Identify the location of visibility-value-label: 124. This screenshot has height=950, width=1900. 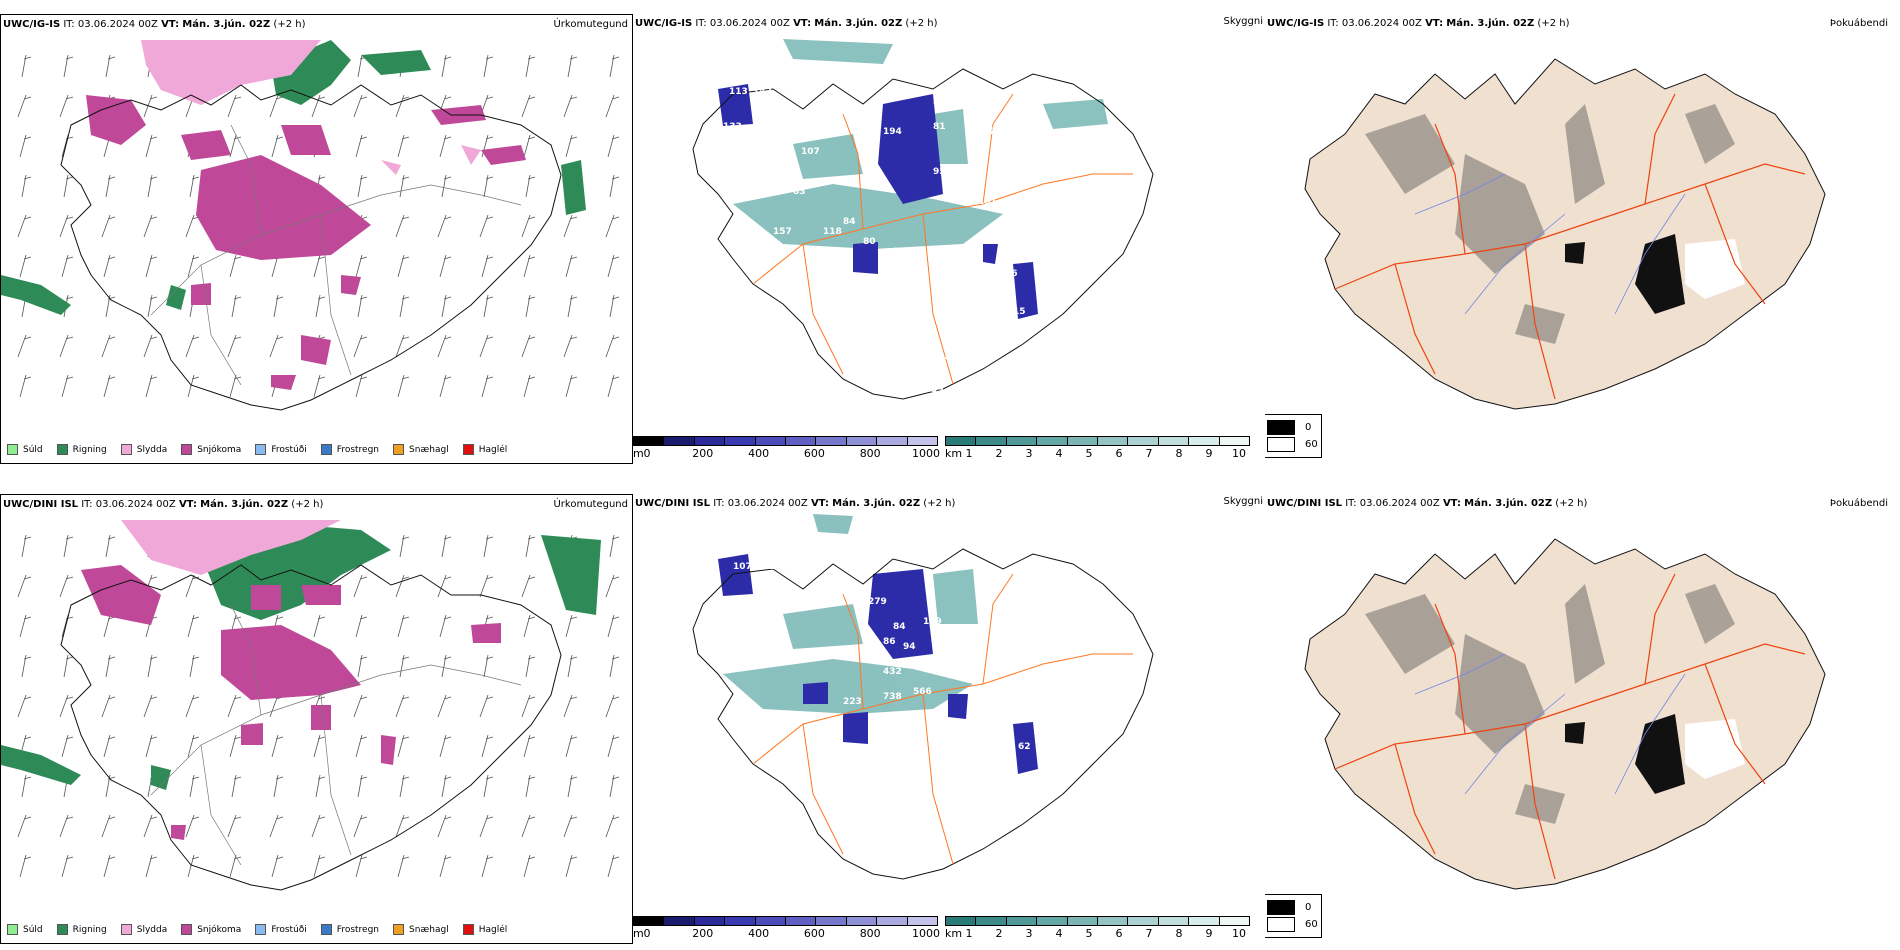
(962, 672).